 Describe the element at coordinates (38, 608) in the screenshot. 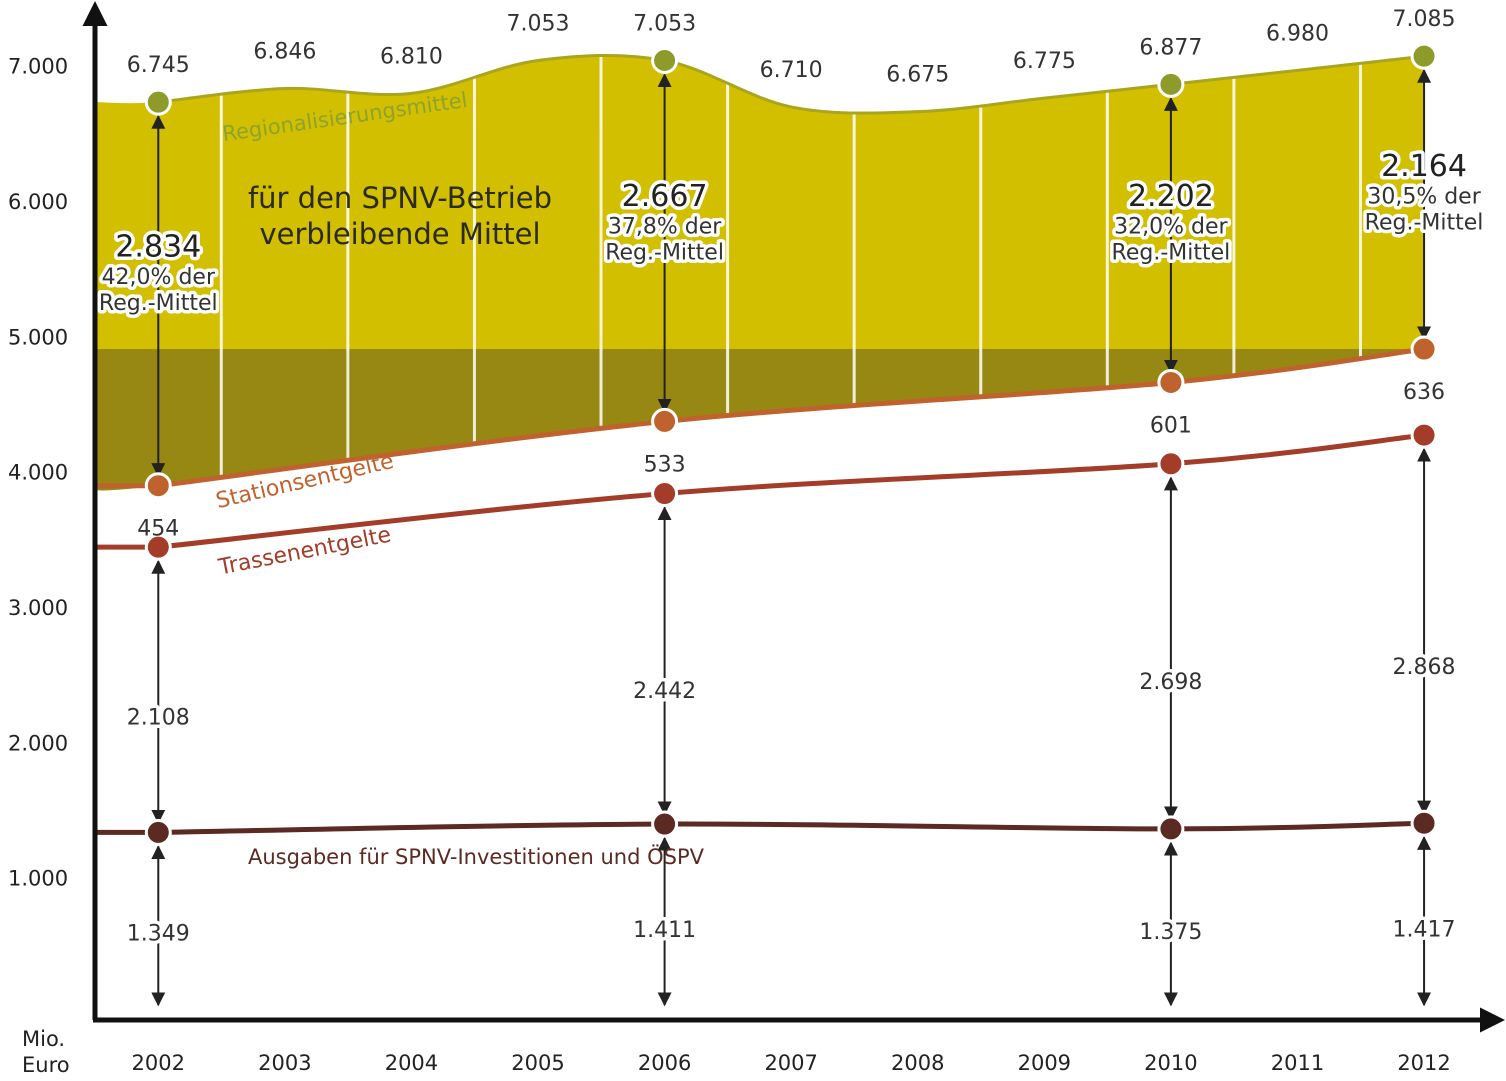

I see `y-tick-label: 3.000` at that location.